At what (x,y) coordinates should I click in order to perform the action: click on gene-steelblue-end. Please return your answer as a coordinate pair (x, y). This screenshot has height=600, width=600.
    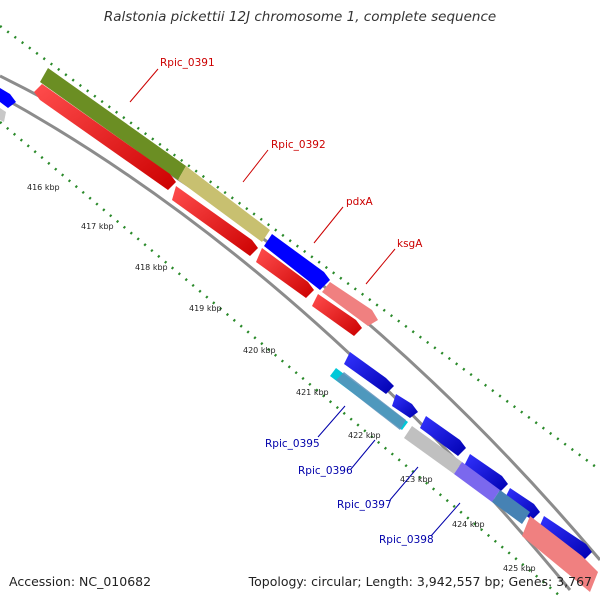
    Looking at the image, I should click on (511, 507).